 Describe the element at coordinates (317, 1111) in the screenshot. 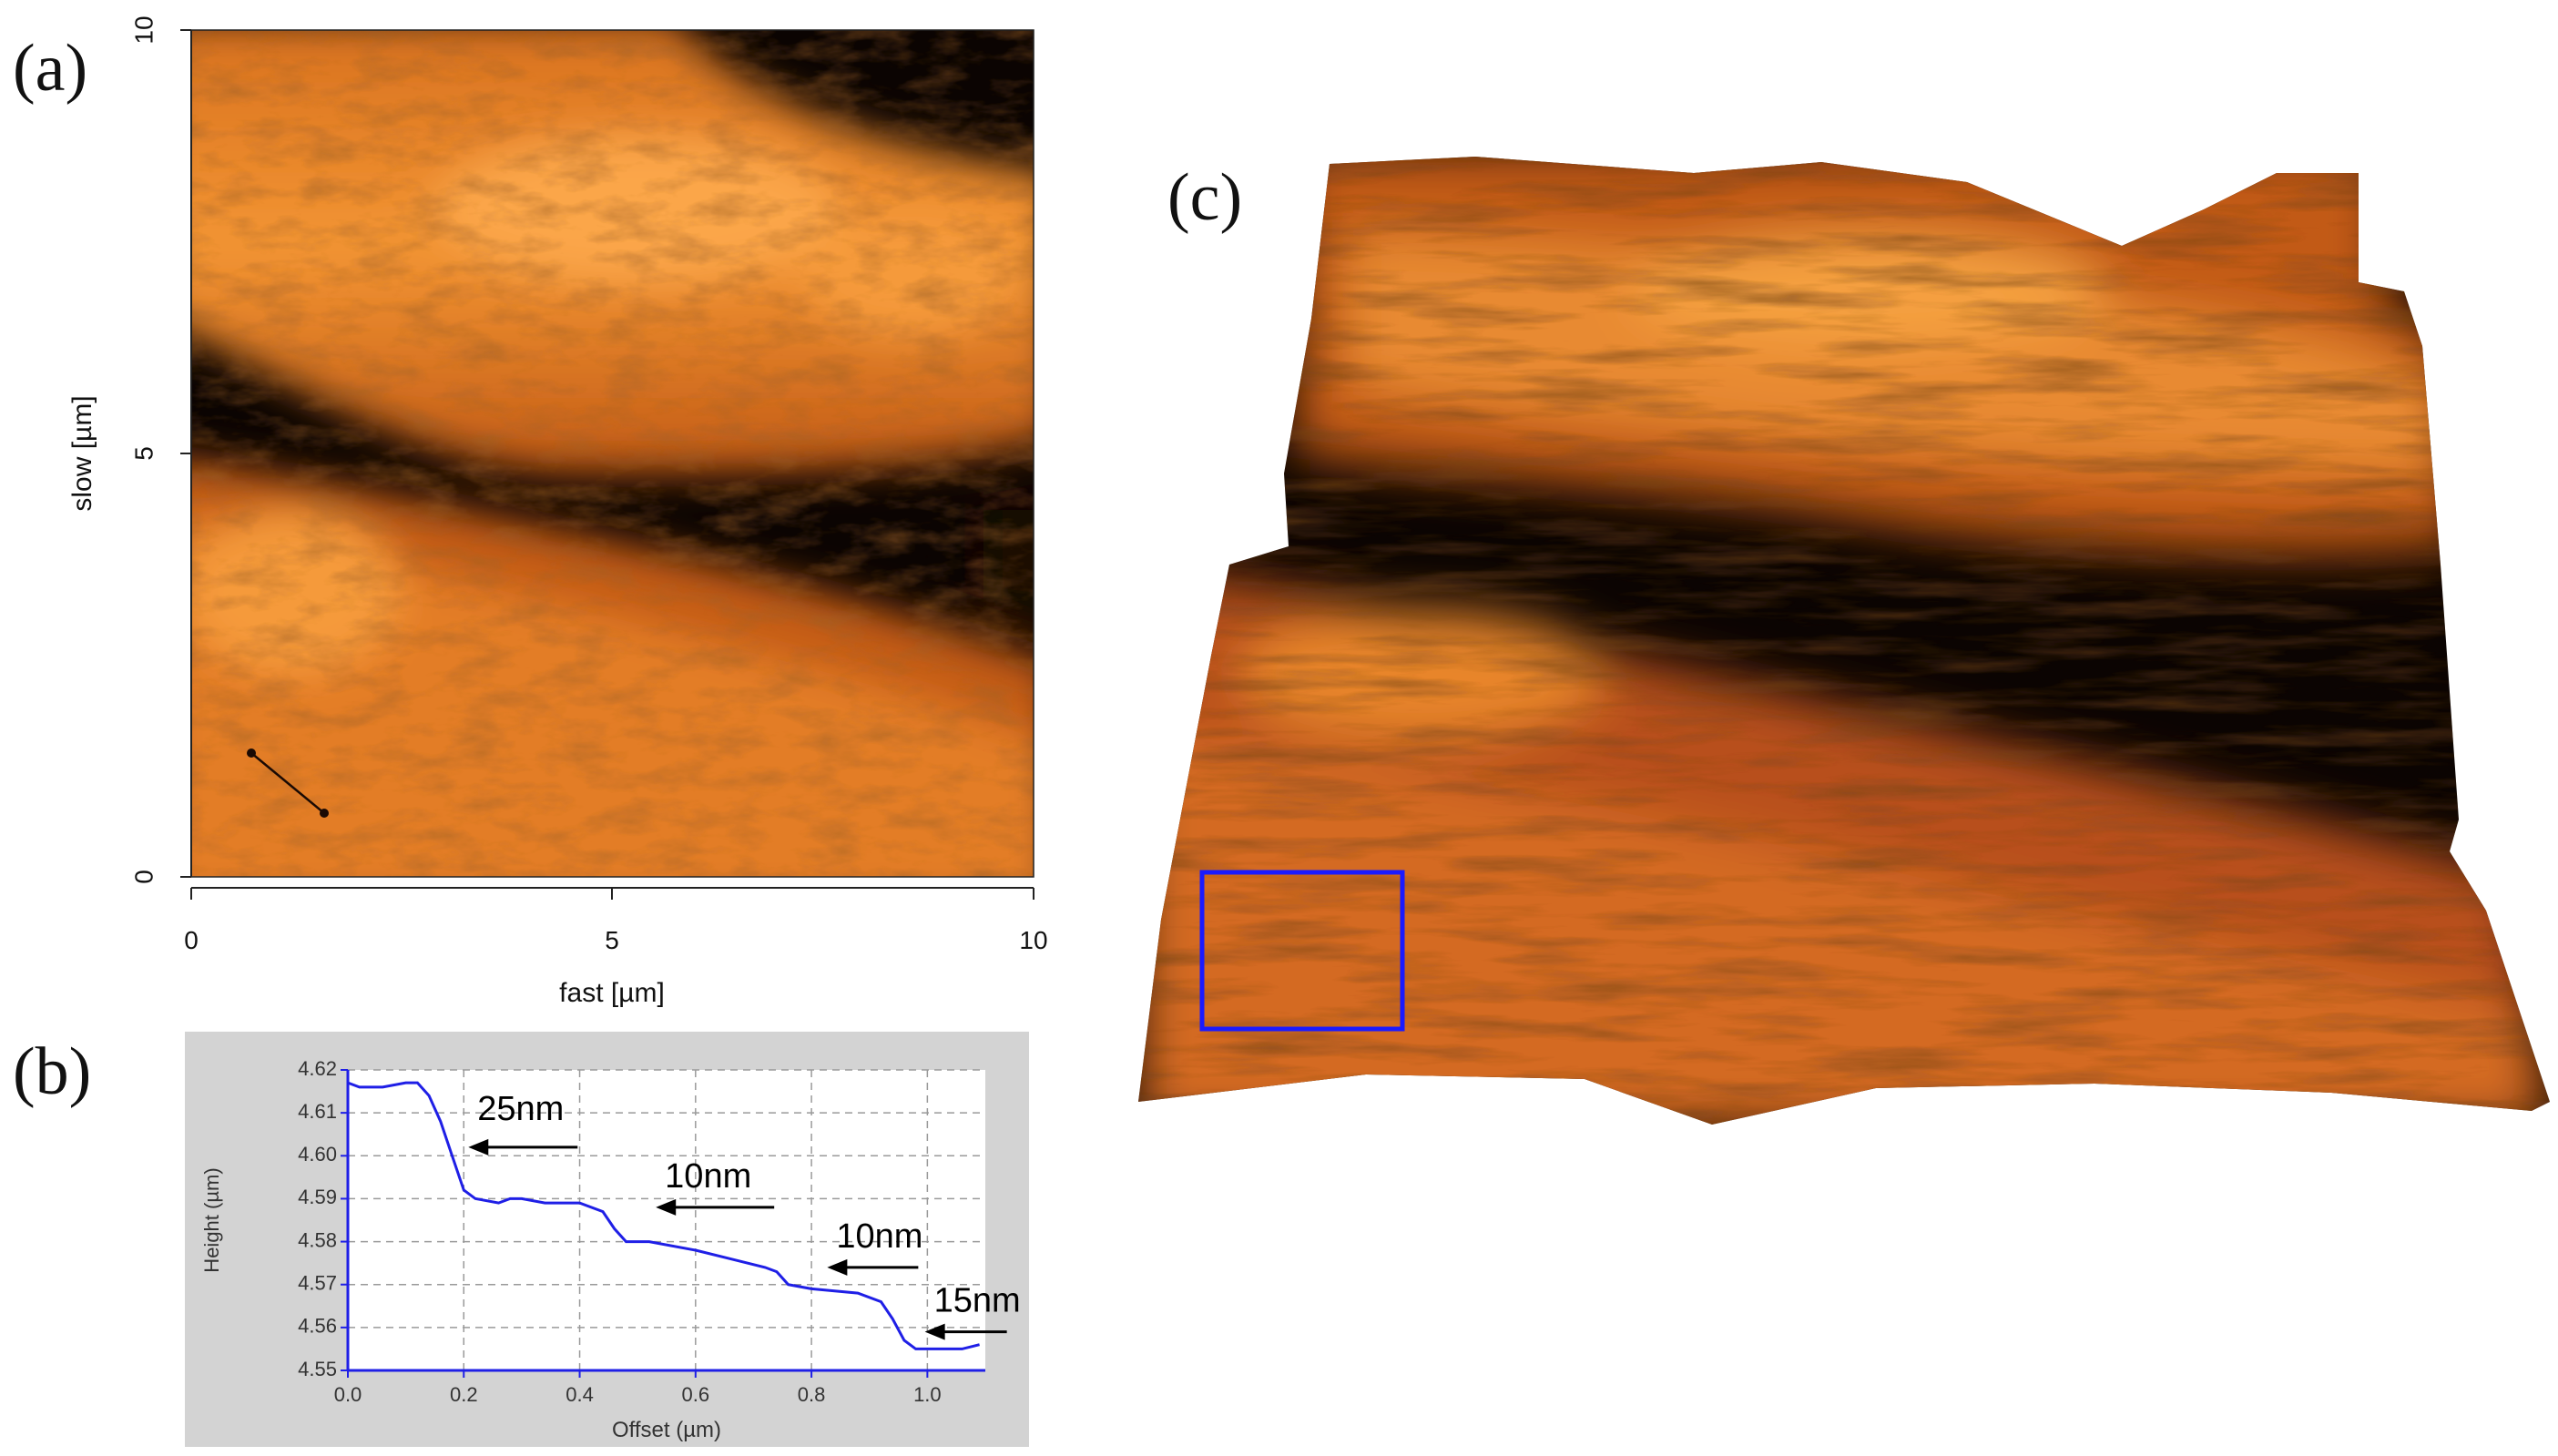

I see `y-tick-label: 4.61` at that location.